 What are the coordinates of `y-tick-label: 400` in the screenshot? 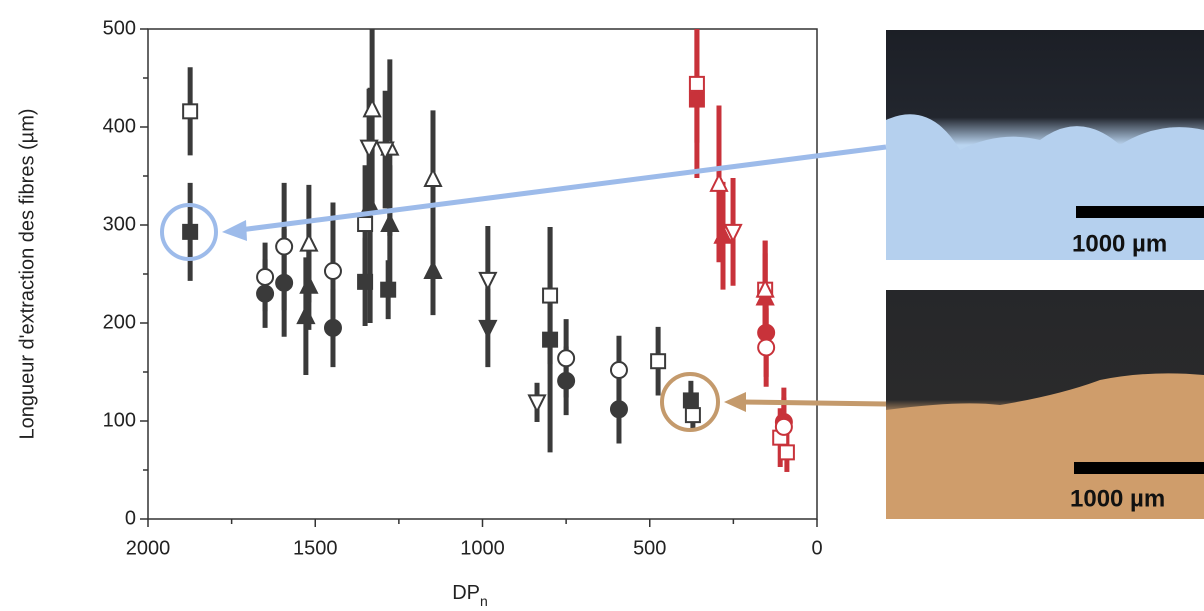 It's located at (119, 126).